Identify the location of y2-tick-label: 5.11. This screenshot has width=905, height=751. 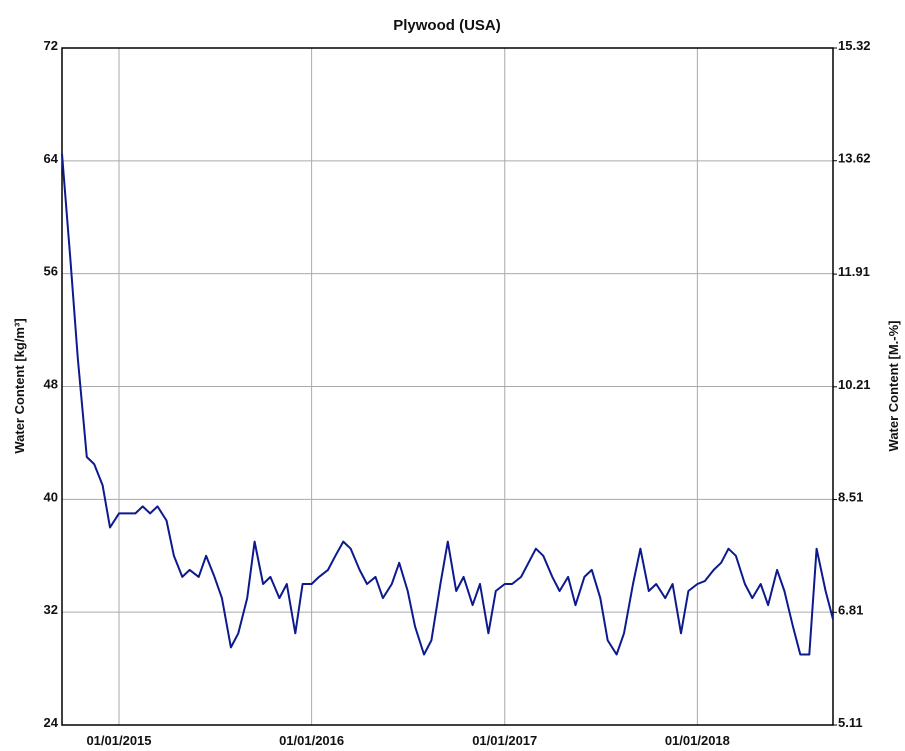
(850, 722).